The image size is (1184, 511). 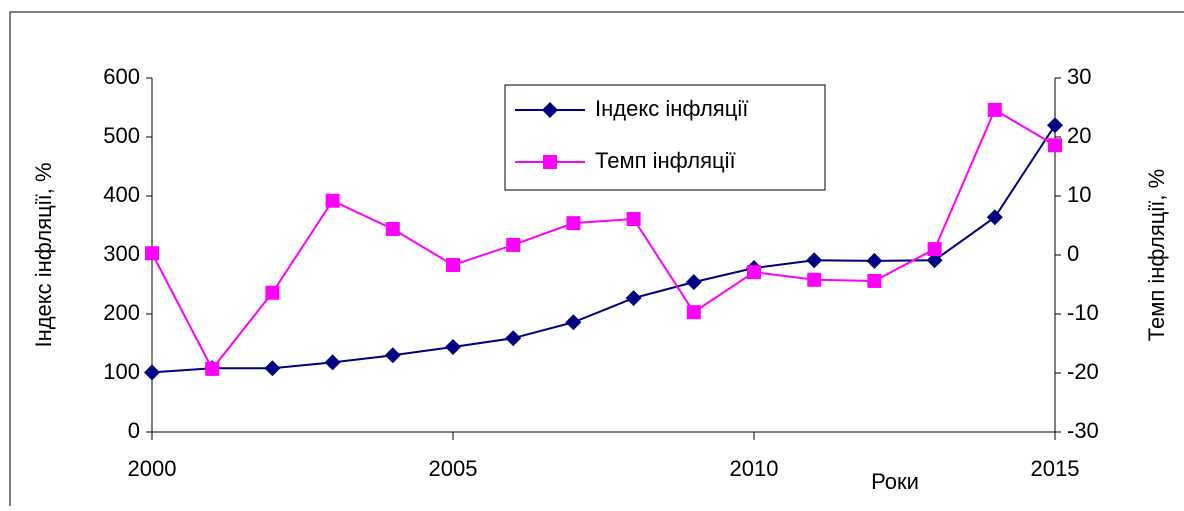 What do you see at coordinates (121, 135) in the screenshot?
I see `y-tick-label: 500` at bounding box center [121, 135].